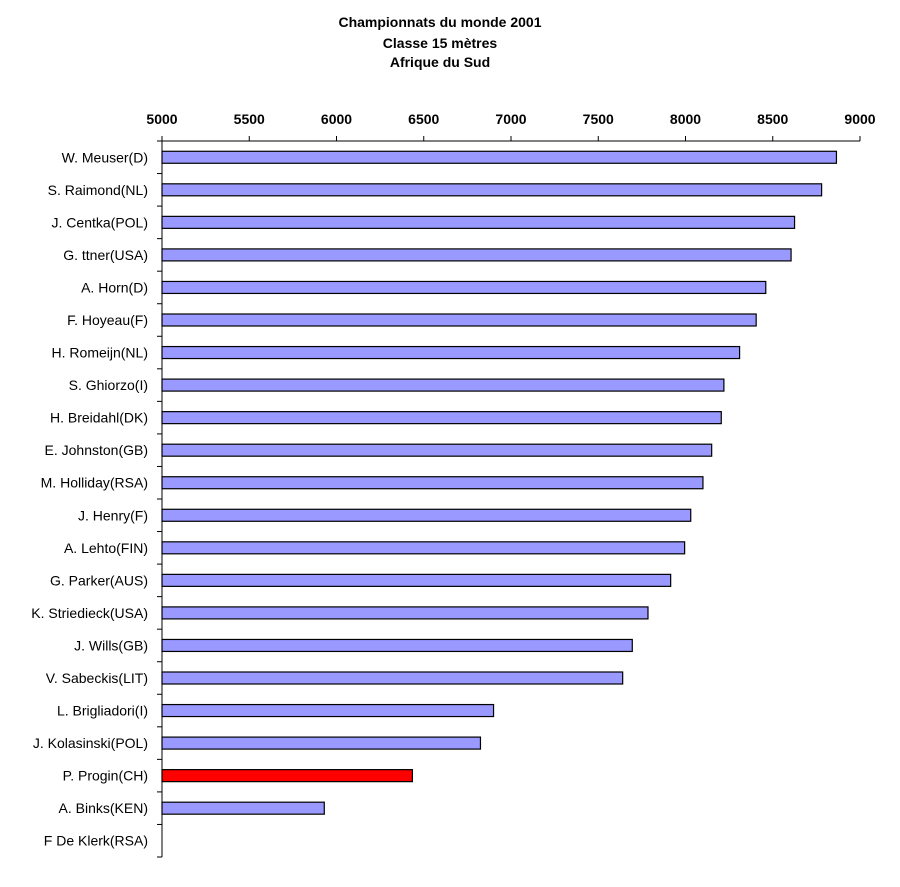  Describe the element at coordinates (161, 119) in the screenshot. I see `x-tick-label: 5000` at that location.